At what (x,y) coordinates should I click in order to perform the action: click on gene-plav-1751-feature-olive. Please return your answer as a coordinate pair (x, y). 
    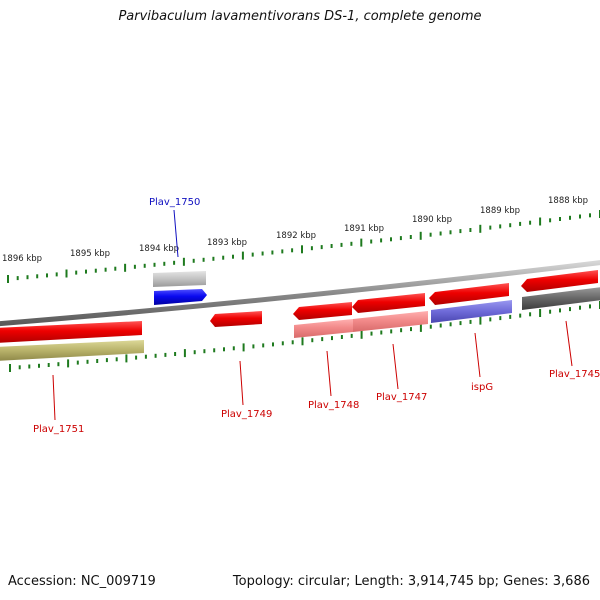
    Looking at the image, I should click on (72, 350).